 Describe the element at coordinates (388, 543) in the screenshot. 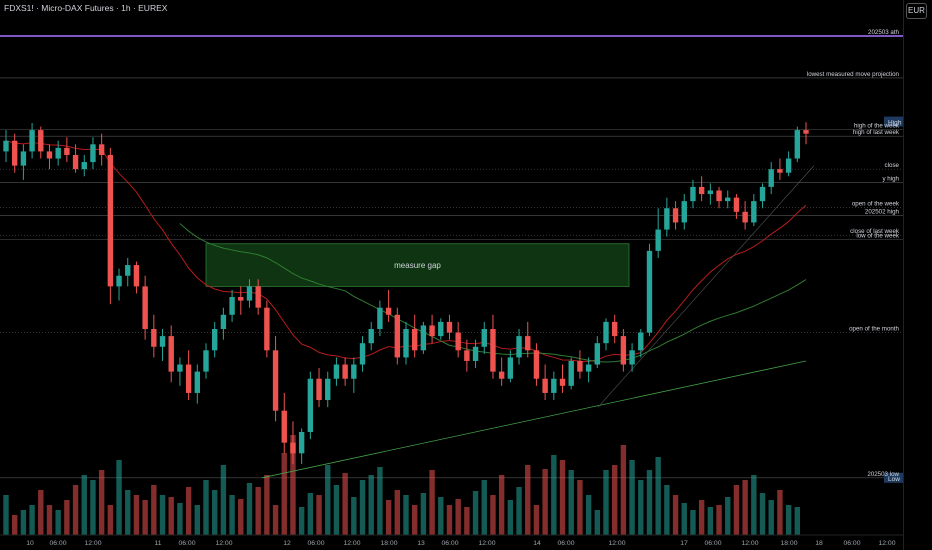

I see `x-tick-label: 18:00` at that location.